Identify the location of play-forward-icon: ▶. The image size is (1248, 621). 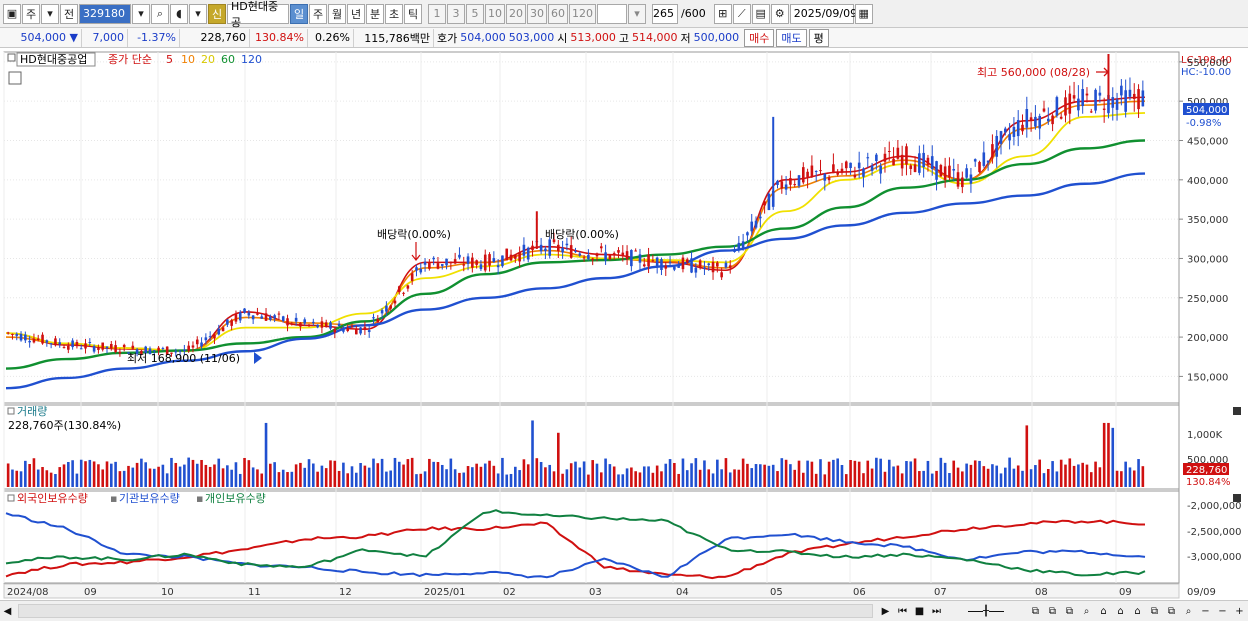
(885, 611).